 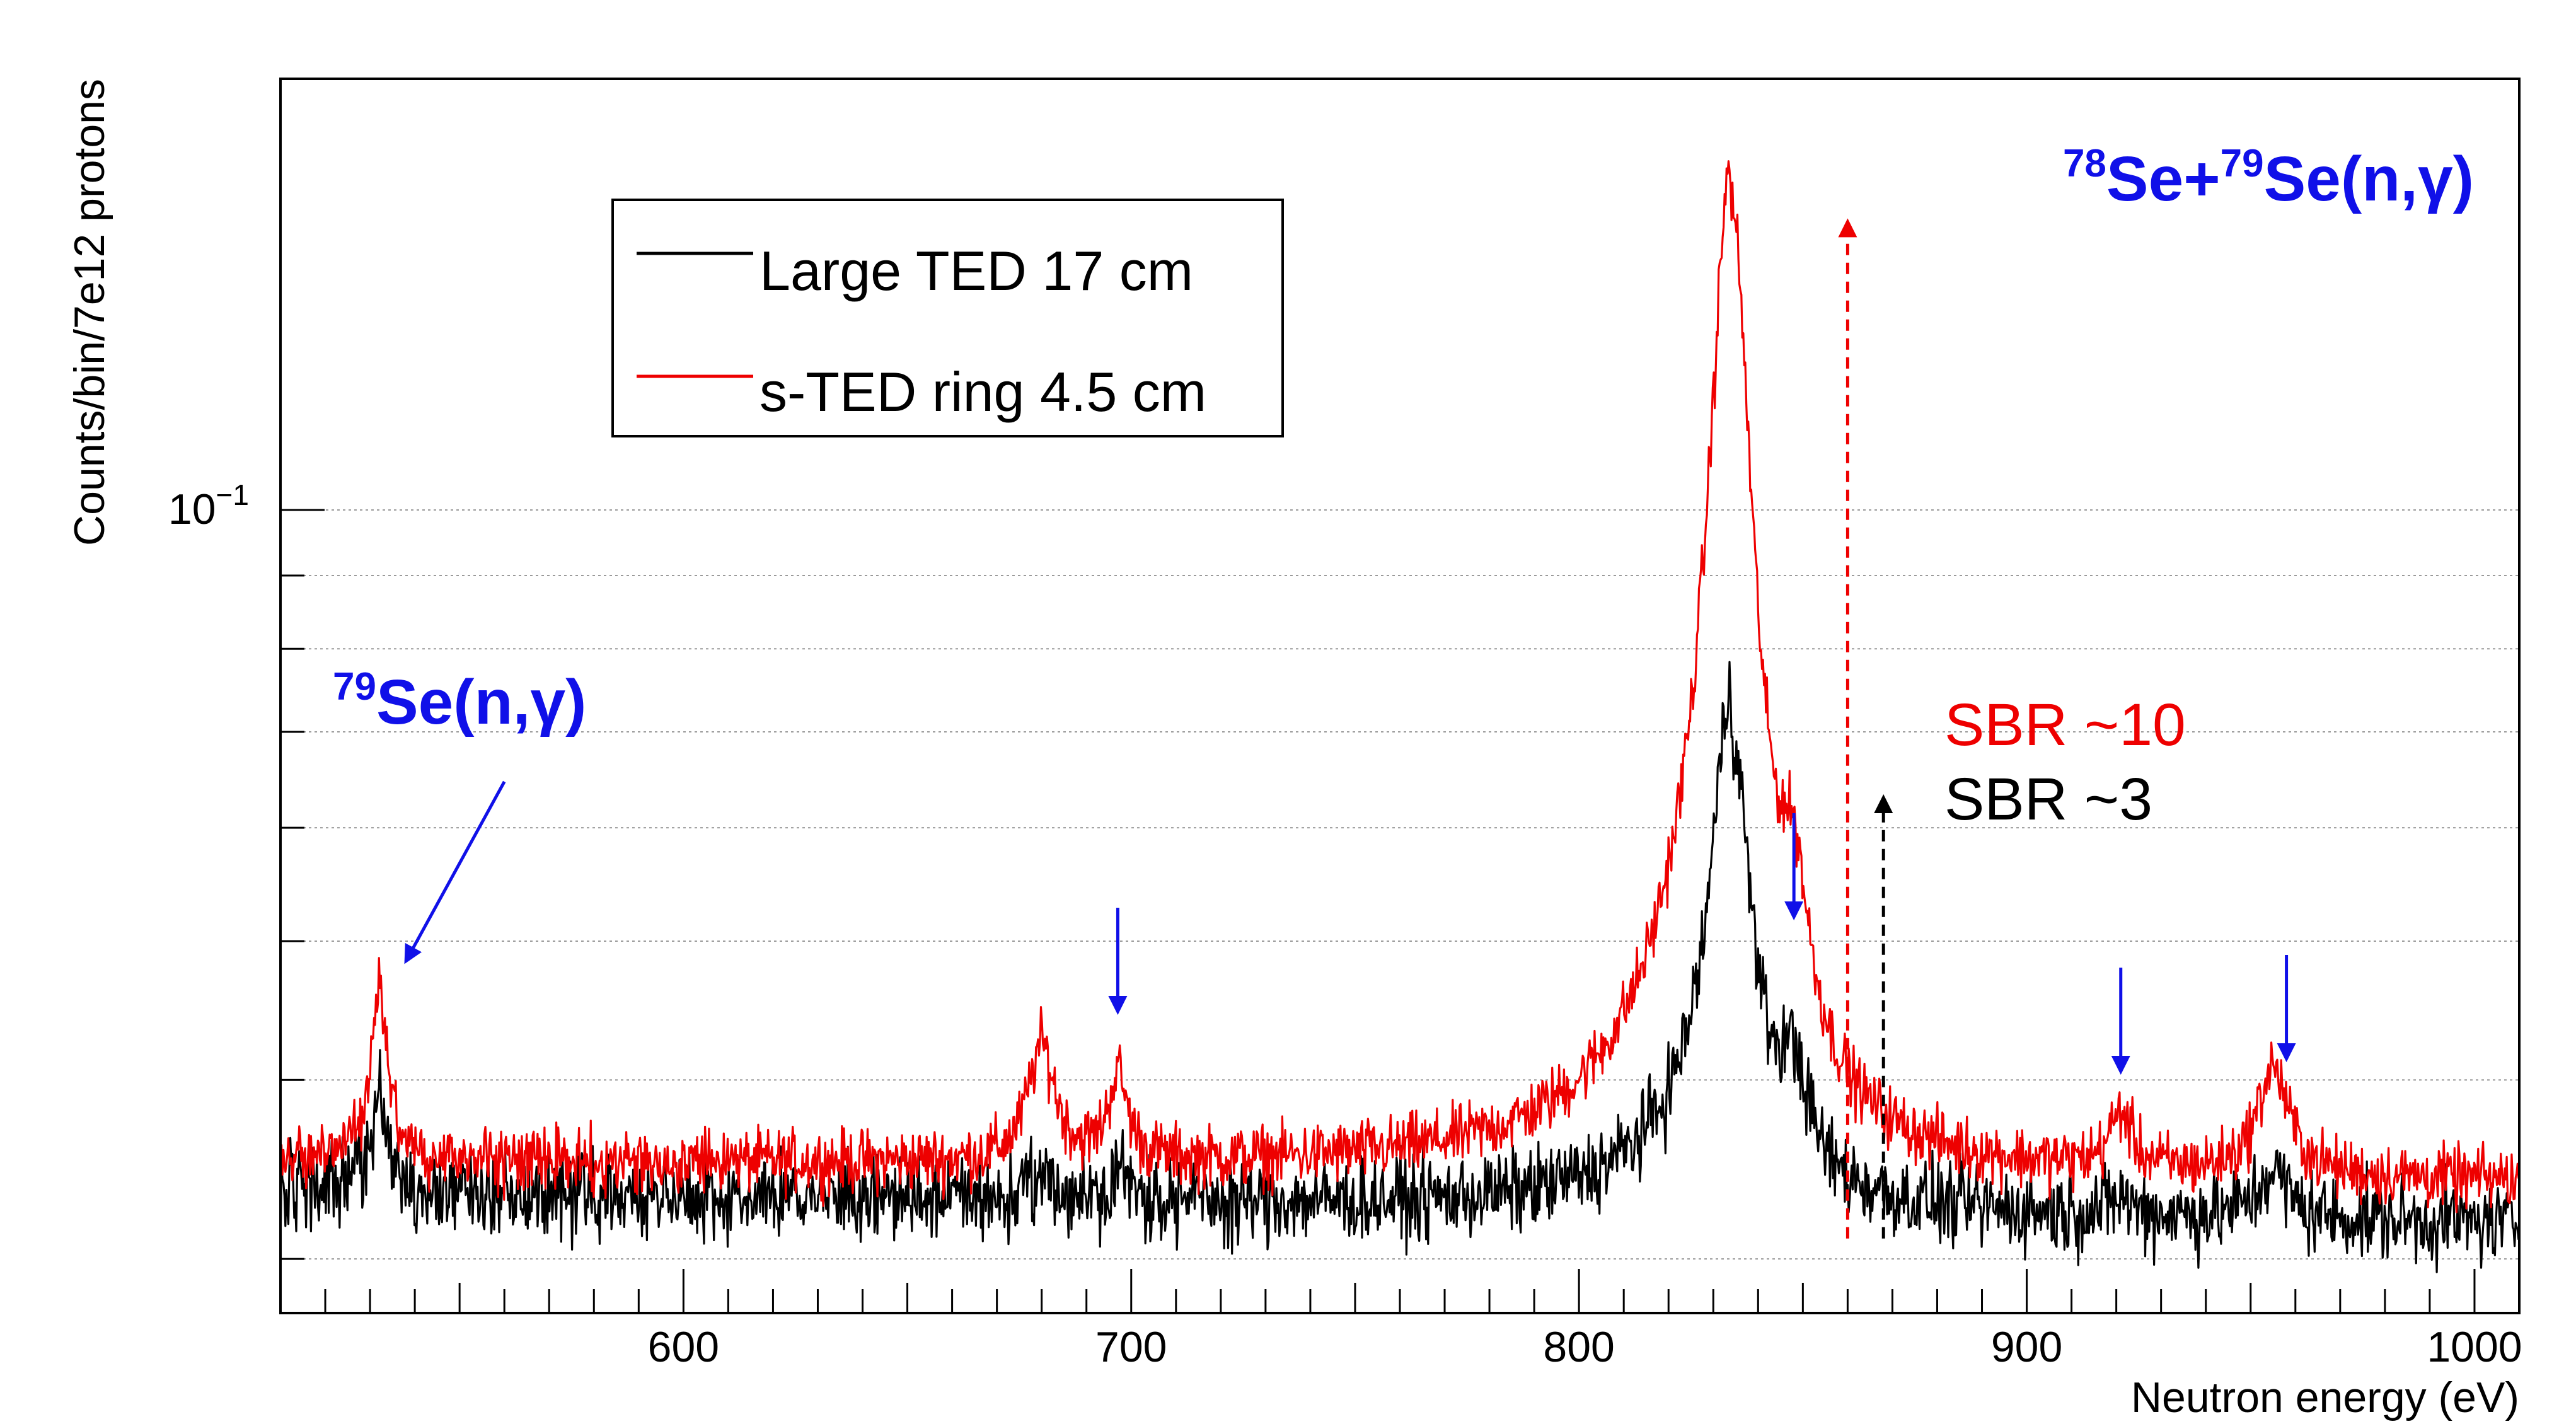 I want to click on y-tick-label-base: 10, so click(x=192, y=509).